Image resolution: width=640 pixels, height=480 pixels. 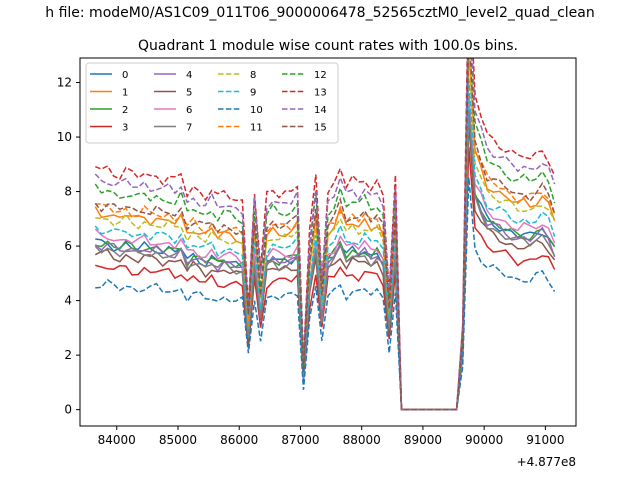 What do you see at coordinates (320, 75) in the screenshot?
I see `legend-label-12: 12` at bounding box center [320, 75].